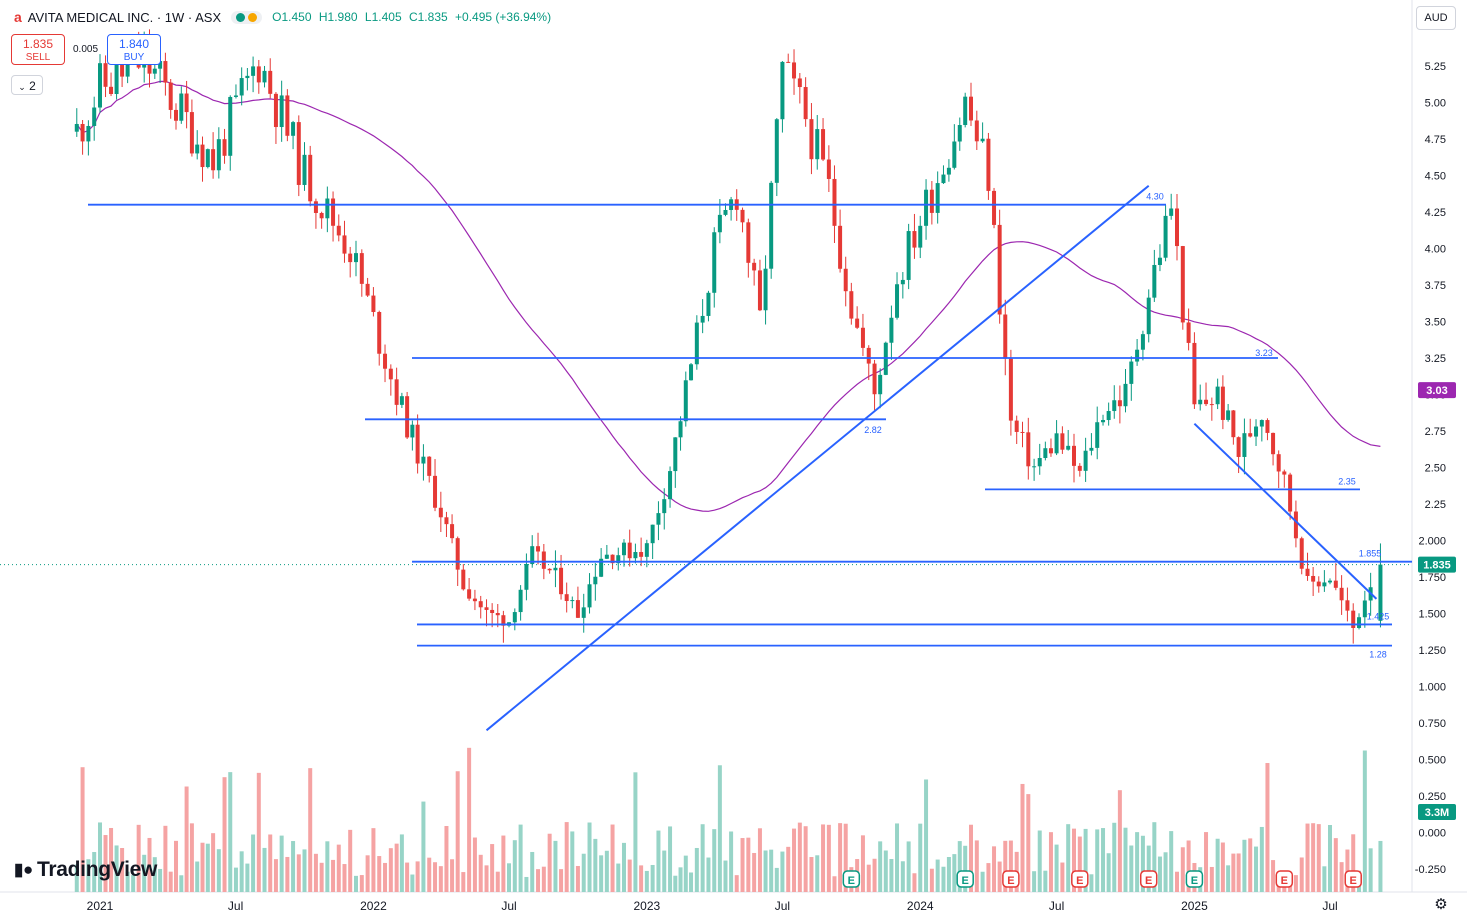 This screenshot has height=921, width=1467. I want to click on price-tick-label: 3.25, so click(1435, 359).